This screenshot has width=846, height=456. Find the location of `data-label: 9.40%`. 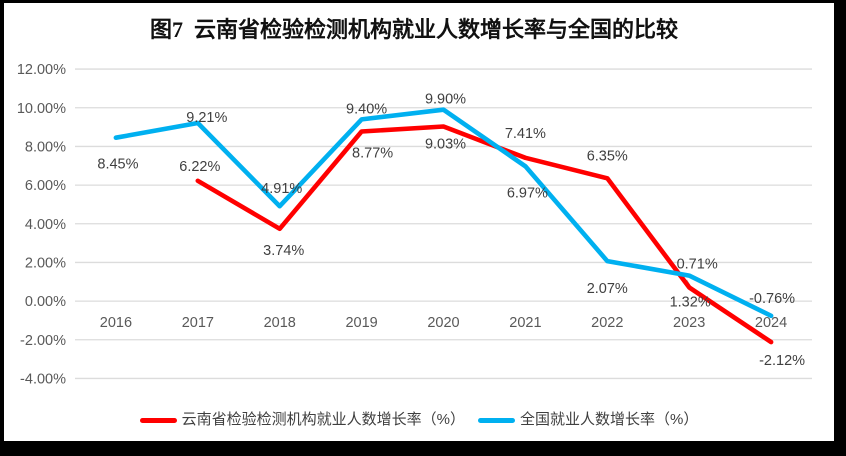

data-label: 9.40% is located at coordinates (366, 109).